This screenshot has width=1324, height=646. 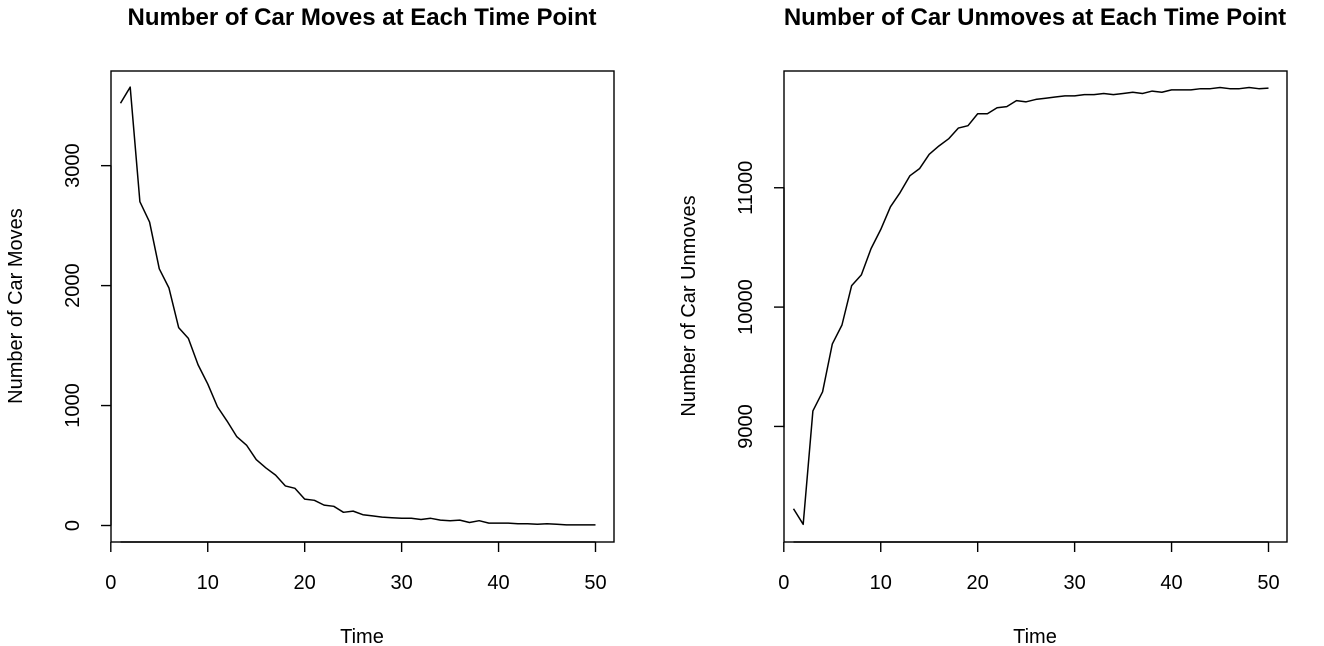 I want to click on y-tick-label: 10000, so click(x=746, y=307).